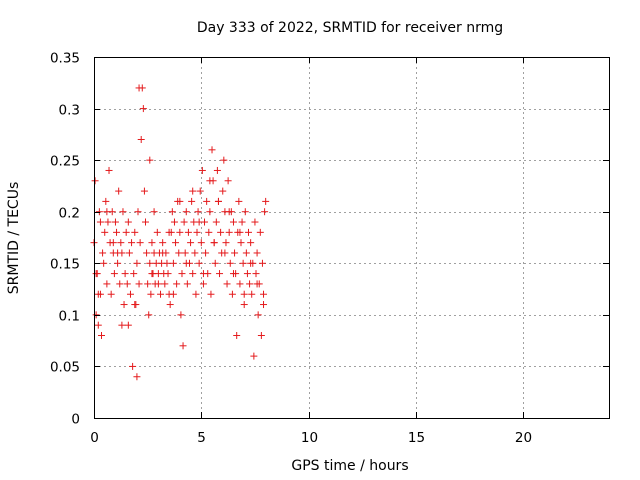 The image size is (640, 480). I want to click on y-tick-label: 0.2, so click(69, 214).